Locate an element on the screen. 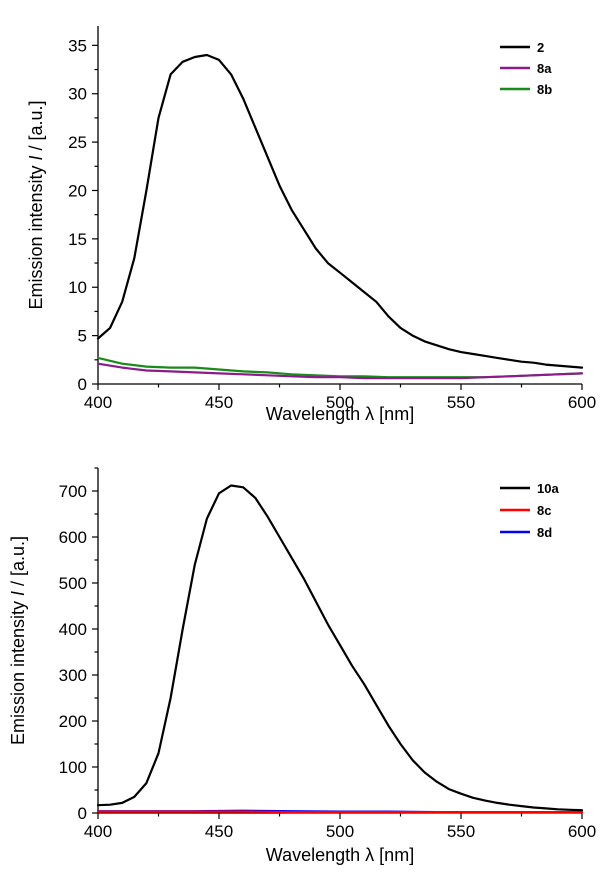  y-tick-label: 35 is located at coordinates (77, 45).